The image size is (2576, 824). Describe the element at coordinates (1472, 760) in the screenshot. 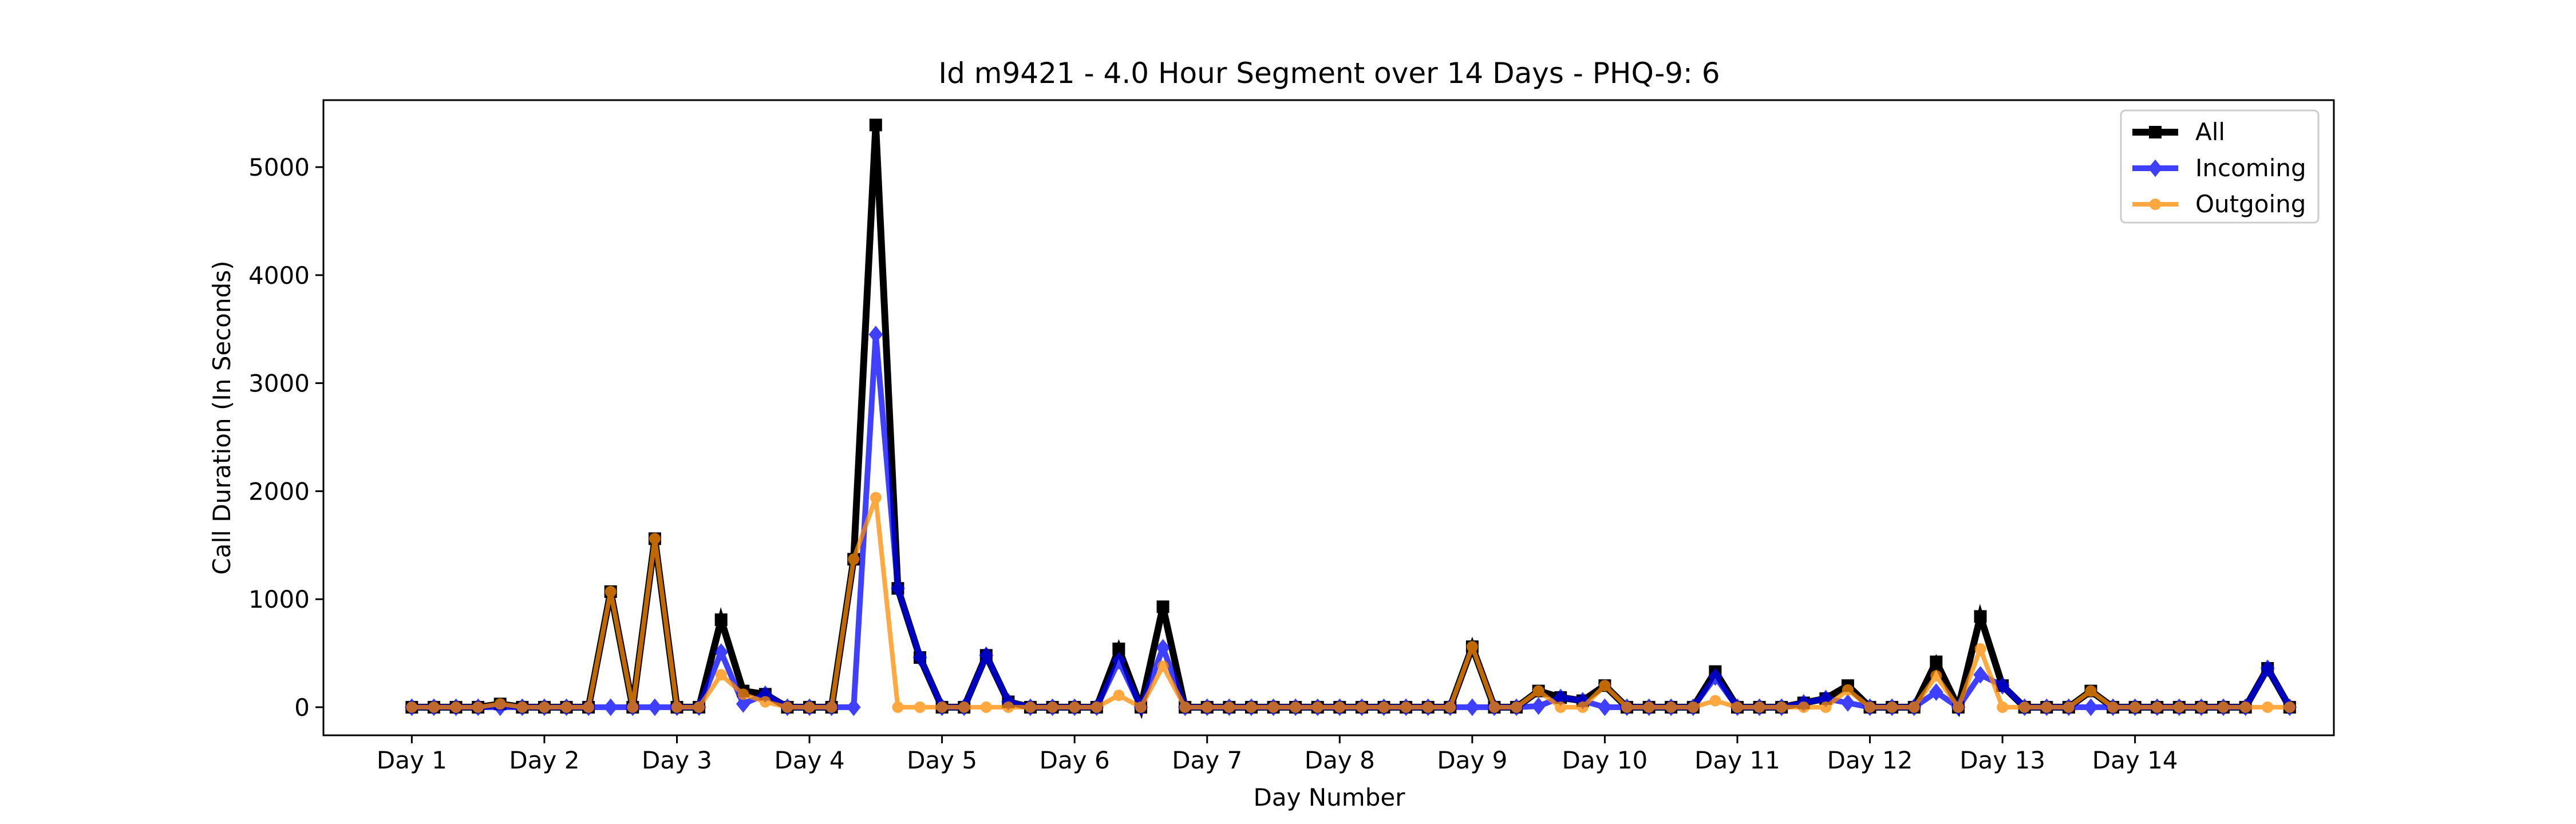

I see `x-tick-label: Day 9` at that location.